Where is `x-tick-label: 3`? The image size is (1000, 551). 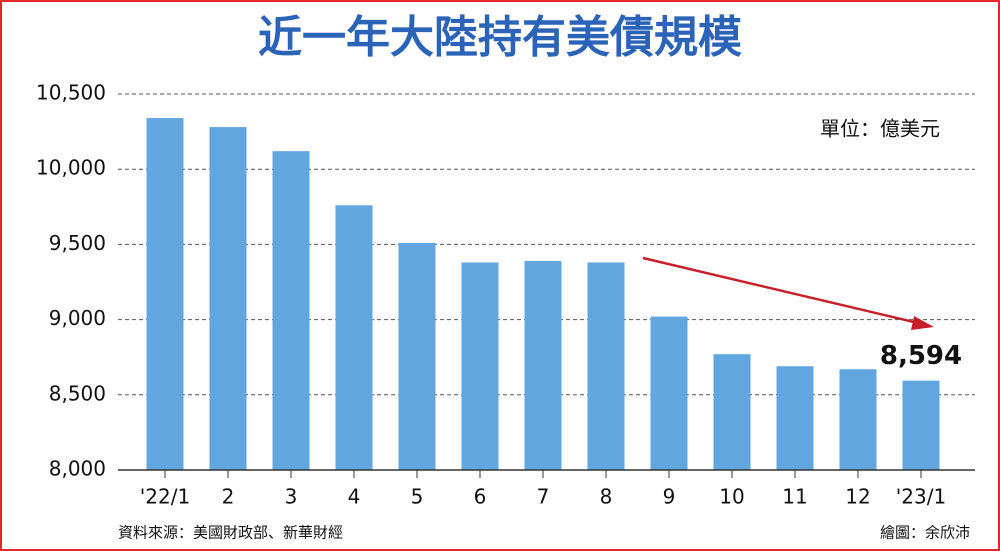 x-tick-label: 3 is located at coordinates (291, 497).